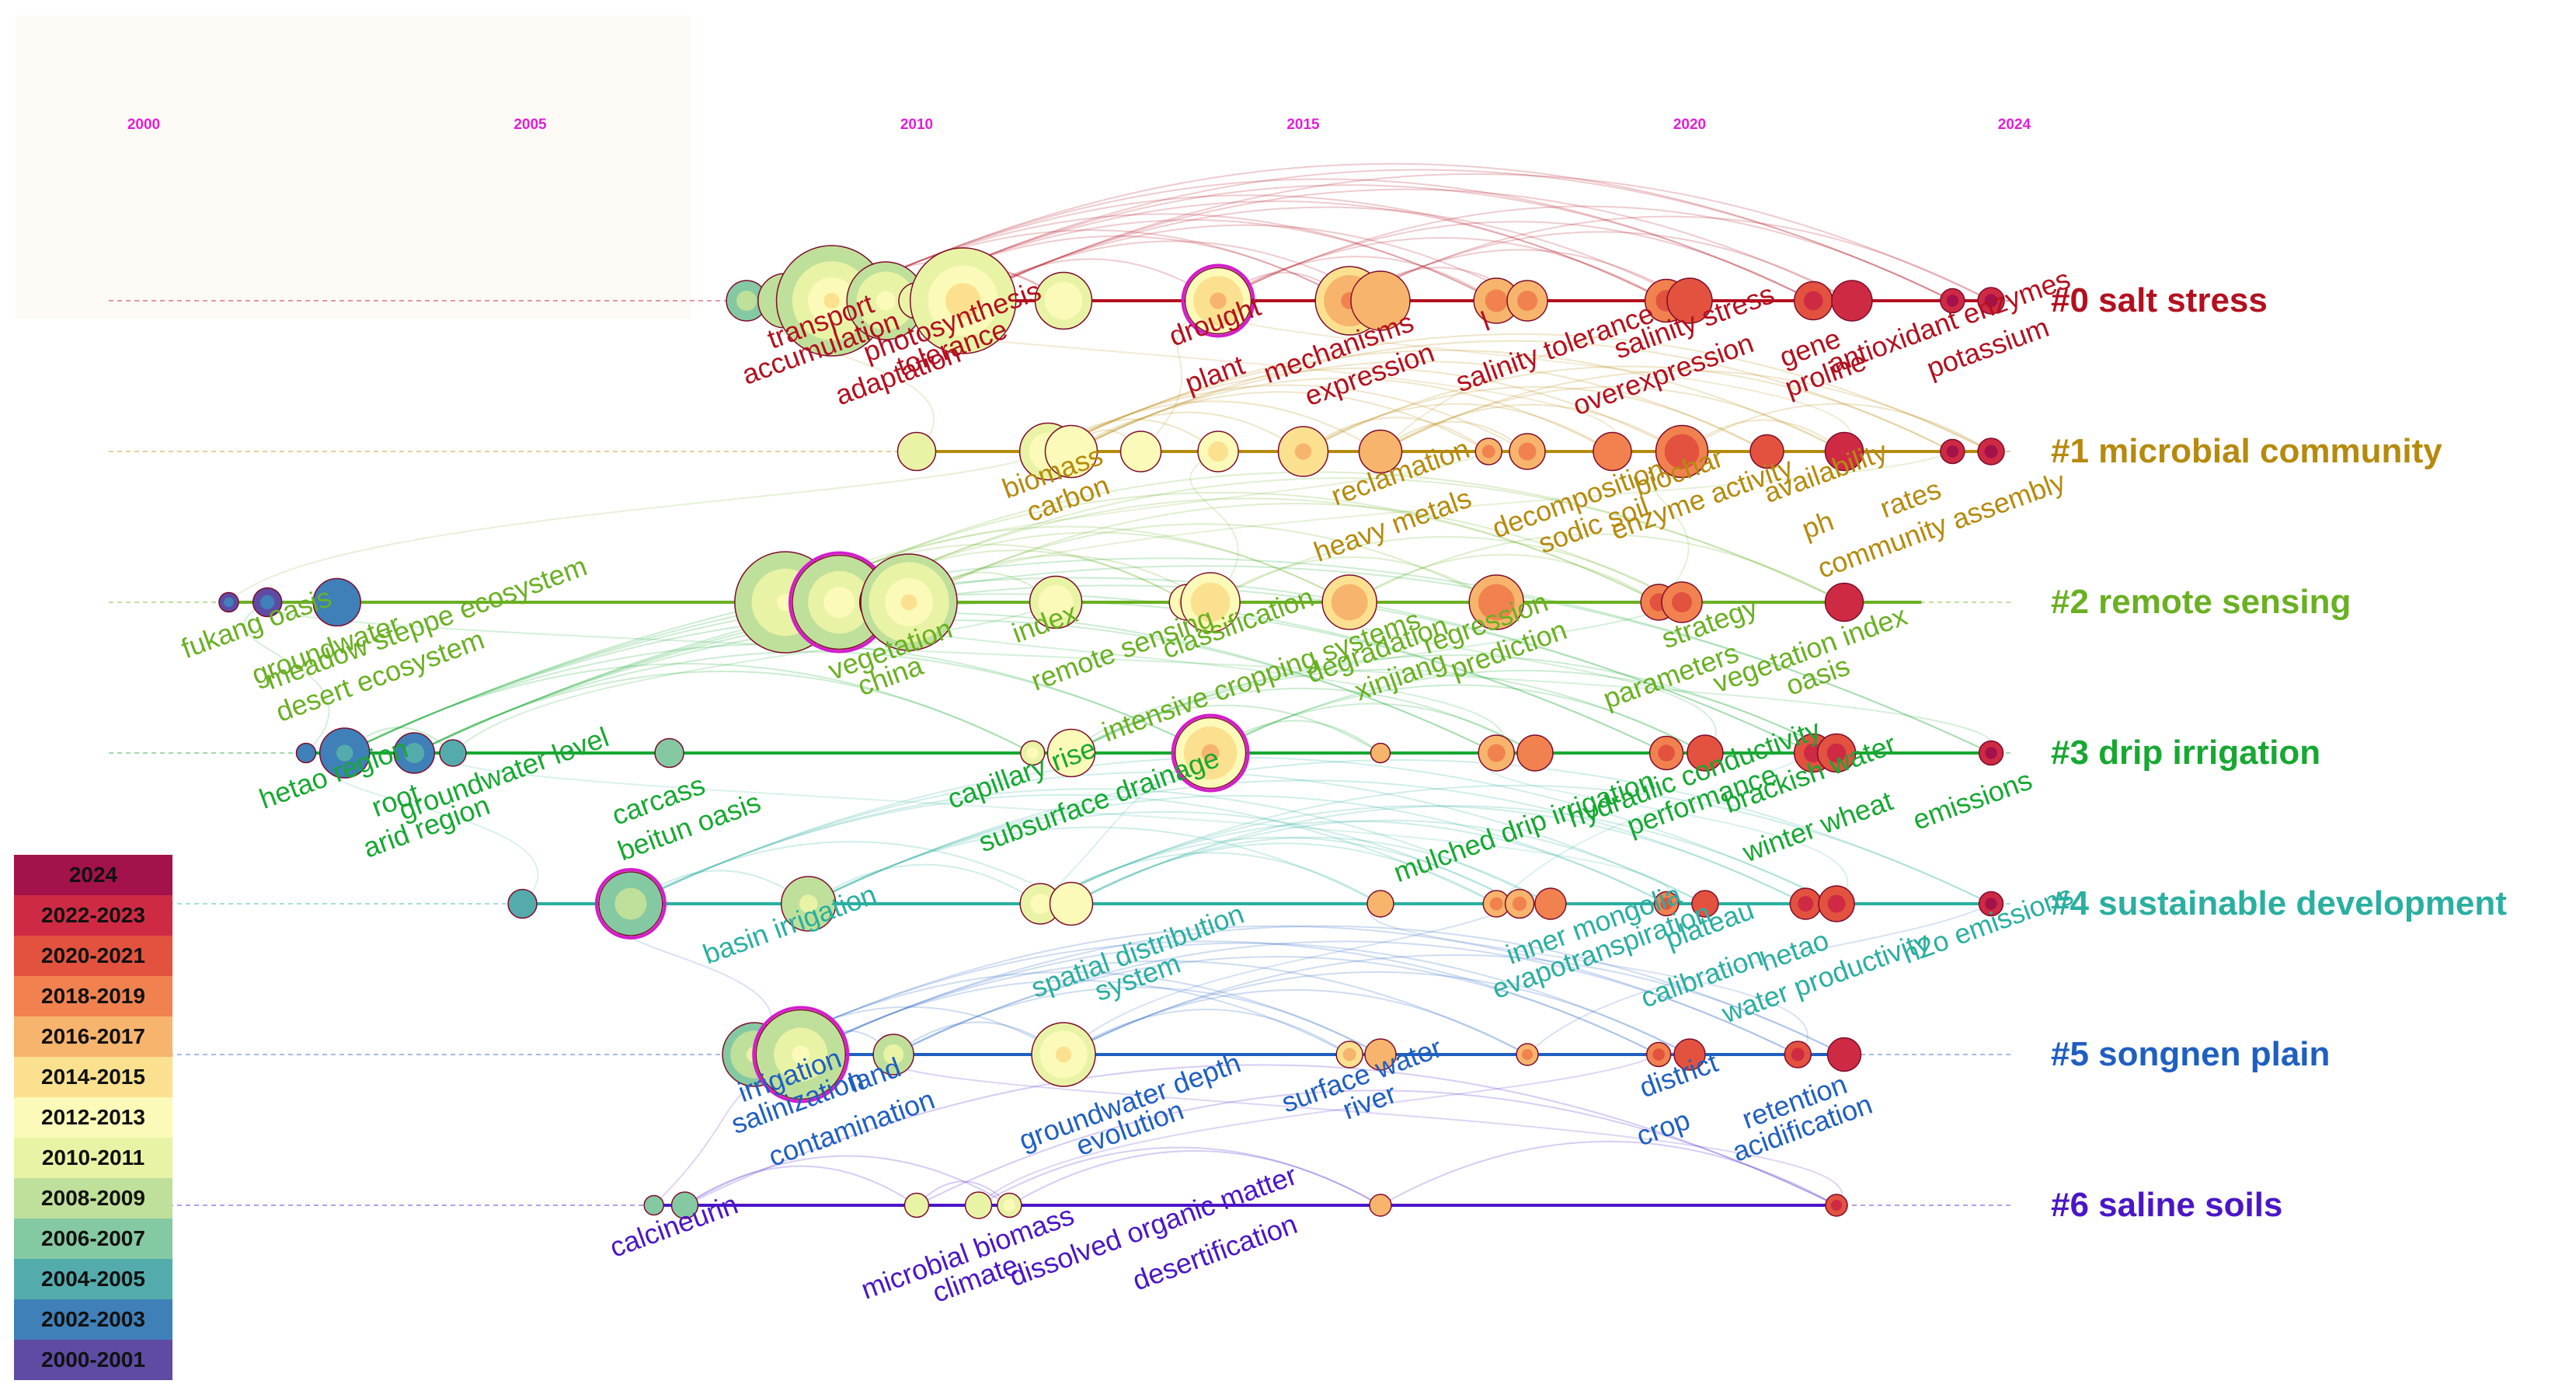 The width and height of the screenshot is (2576, 1391). Describe the element at coordinates (93, 1238) in the screenshot. I see `svg-text: 2006-2007` at that location.